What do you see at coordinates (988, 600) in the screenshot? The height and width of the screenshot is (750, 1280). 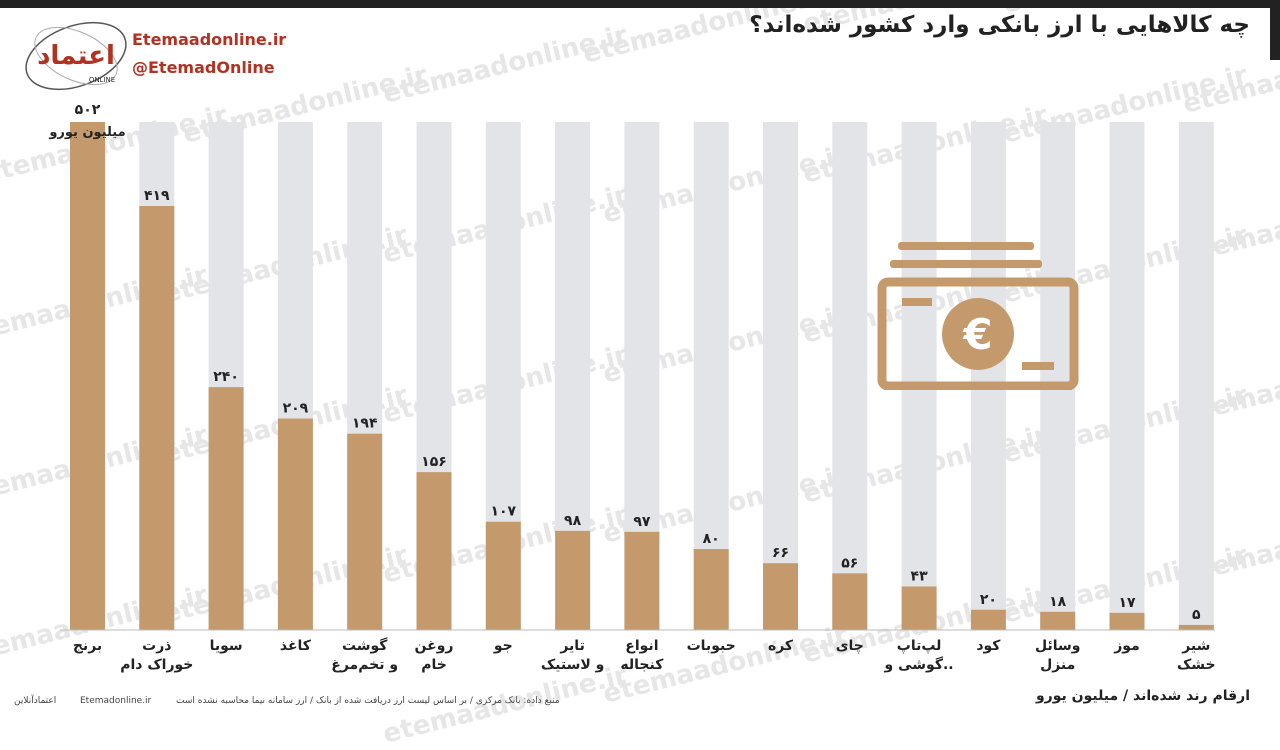 I see `data-label: ۲۰` at bounding box center [988, 600].